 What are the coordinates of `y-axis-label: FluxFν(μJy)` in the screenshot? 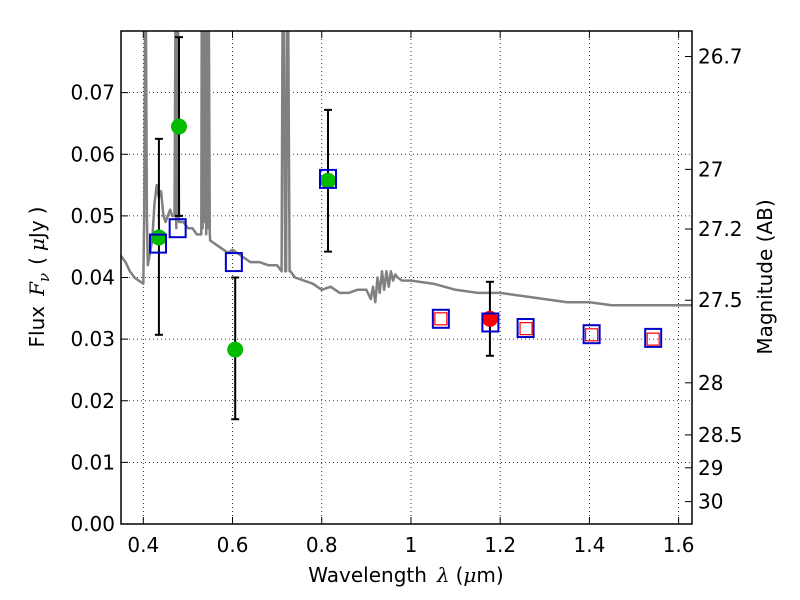 It's located at (39, 277).